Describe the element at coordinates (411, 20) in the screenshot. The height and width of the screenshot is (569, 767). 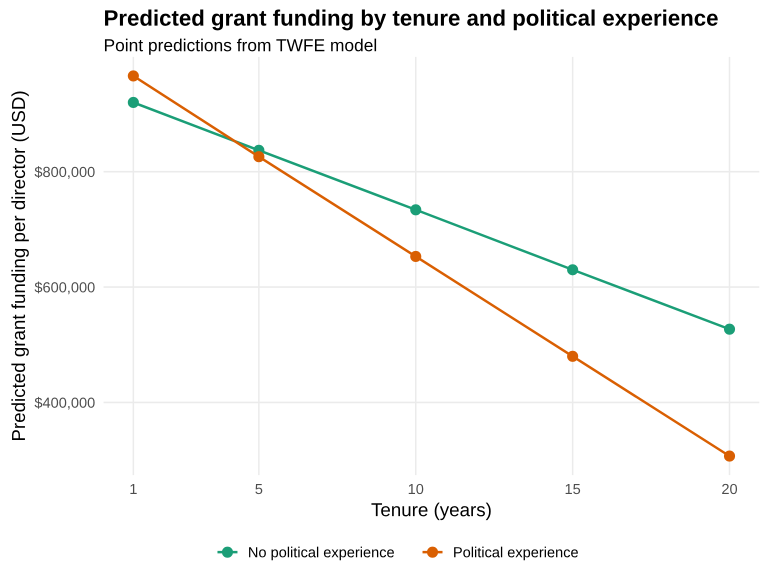
I see `chart-title: Predicted grant funding by tenure and political experience` at that location.